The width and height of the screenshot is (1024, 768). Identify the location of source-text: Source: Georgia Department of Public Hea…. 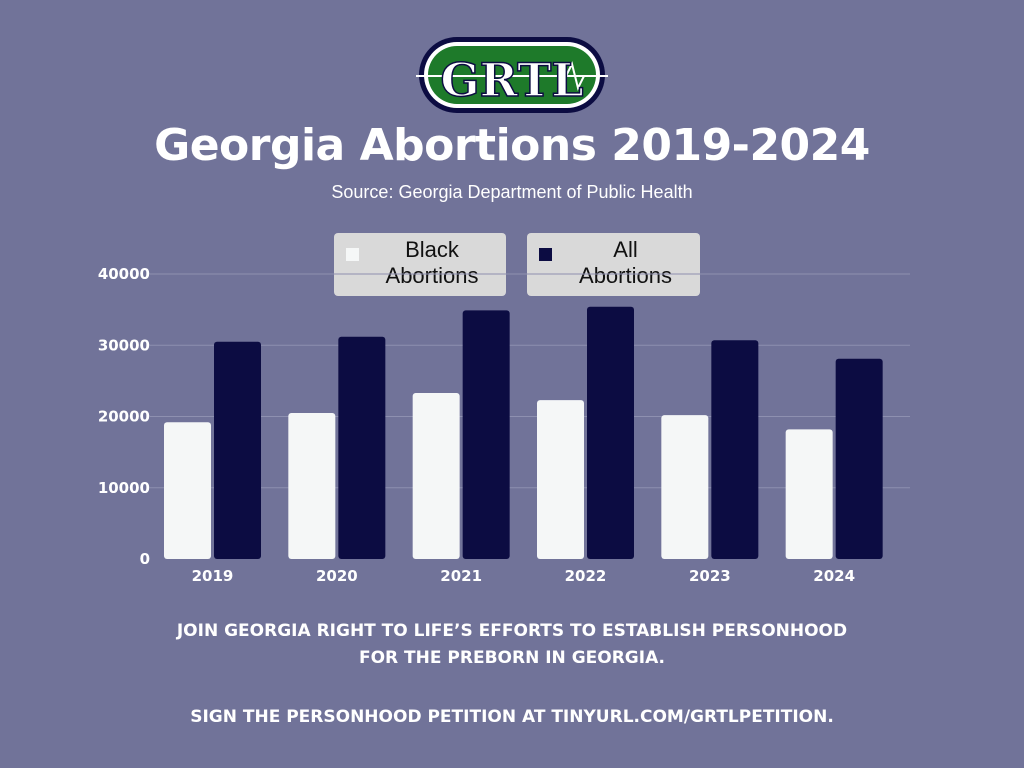
(512, 192).